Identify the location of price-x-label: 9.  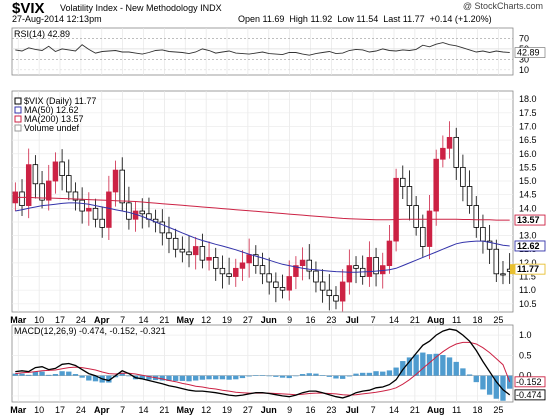
(289, 320).